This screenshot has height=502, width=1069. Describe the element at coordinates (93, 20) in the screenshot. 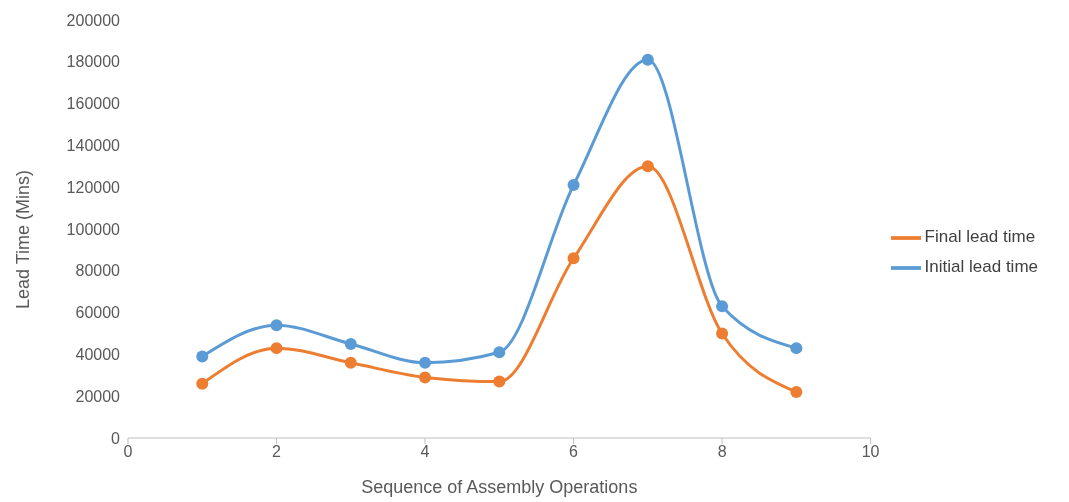

I see `y-tick-label: 200000` at that location.